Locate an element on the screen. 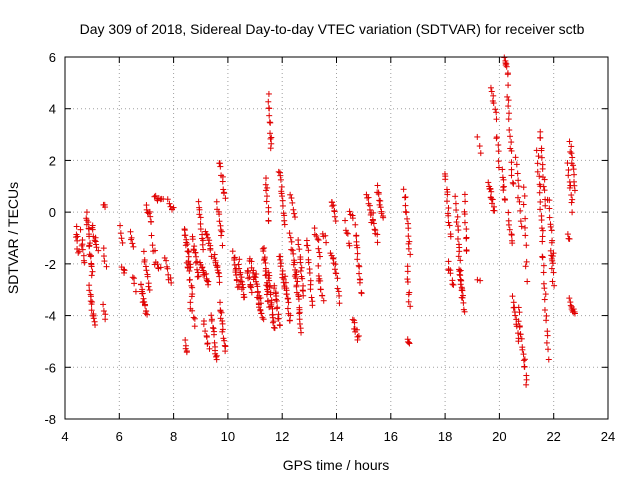 This screenshot has height=480, width=640. y-tick-label: 2 is located at coordinates (52, 160).